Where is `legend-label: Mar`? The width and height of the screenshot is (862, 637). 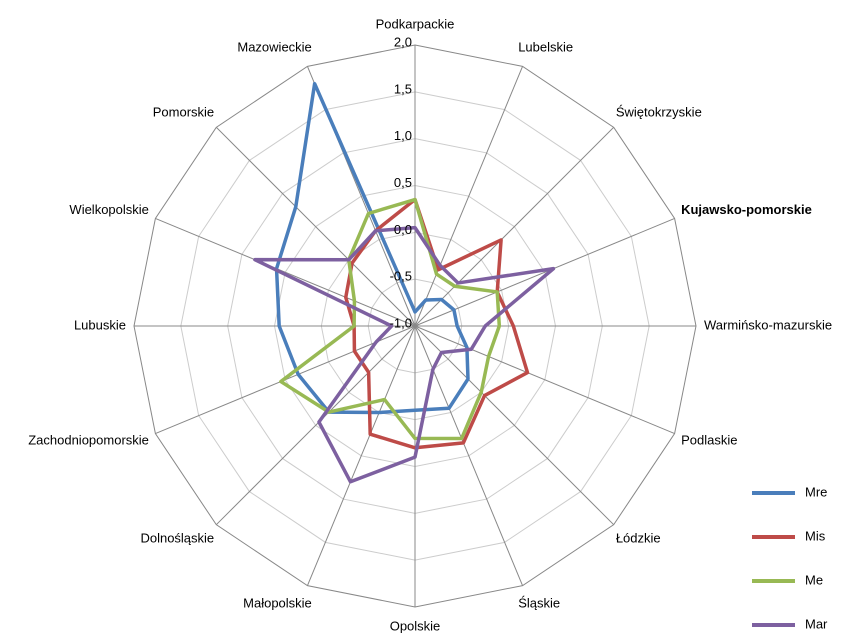
legend-label: Mar is located at coordinates (816, 623).